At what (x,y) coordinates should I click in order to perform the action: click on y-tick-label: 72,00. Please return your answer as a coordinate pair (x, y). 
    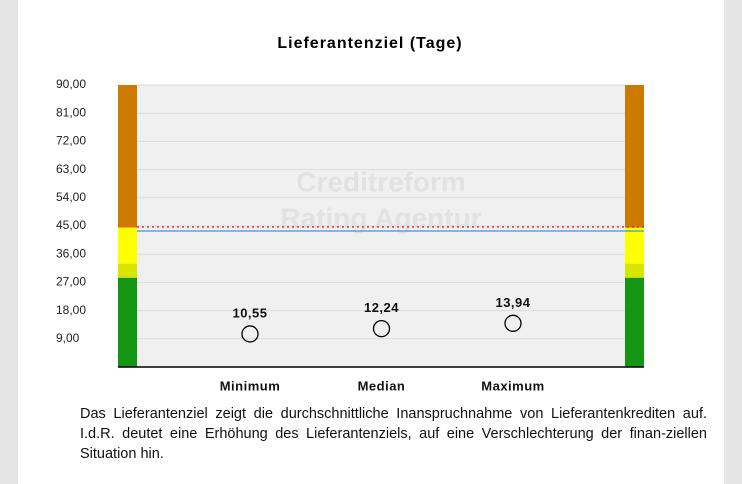
    Looking at the image, I should click on (71, 141).